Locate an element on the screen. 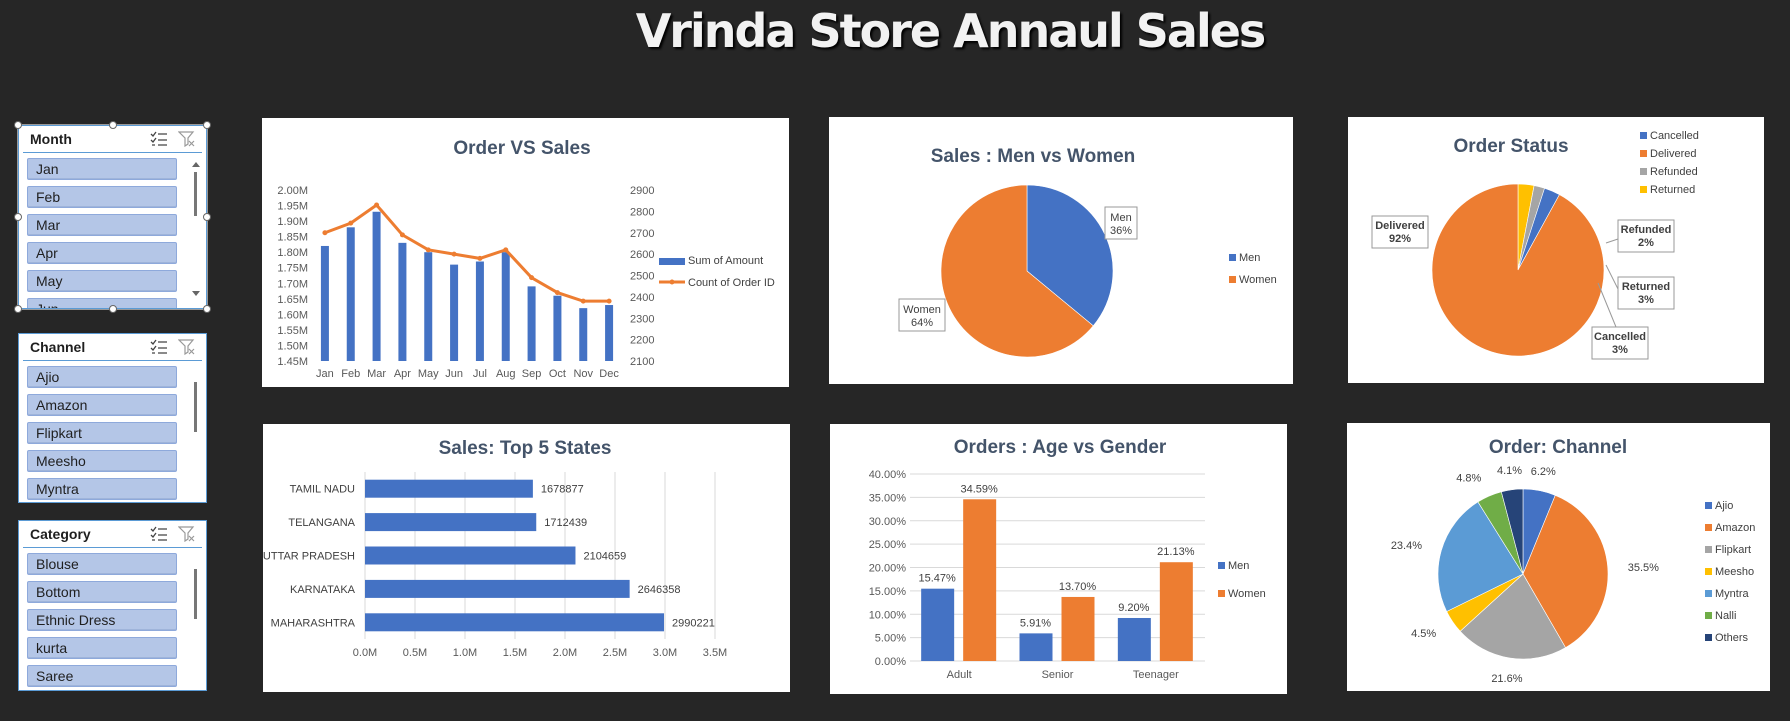 Image resolution: width=1790 pixels, height=721 pixels. y-tick: 35.00% is located at coordinates (888, 498).